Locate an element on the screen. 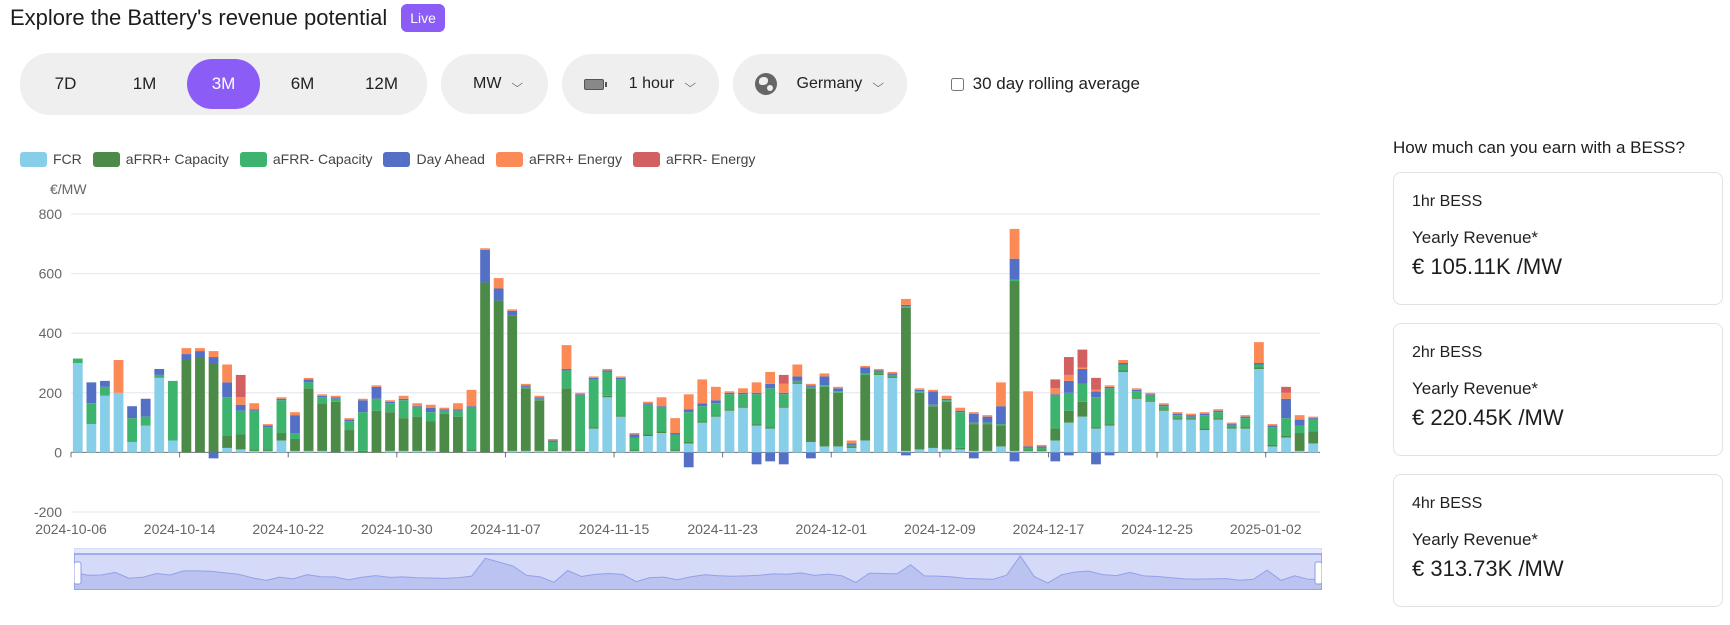  date-range-slider is located at coordinates (698, 569).